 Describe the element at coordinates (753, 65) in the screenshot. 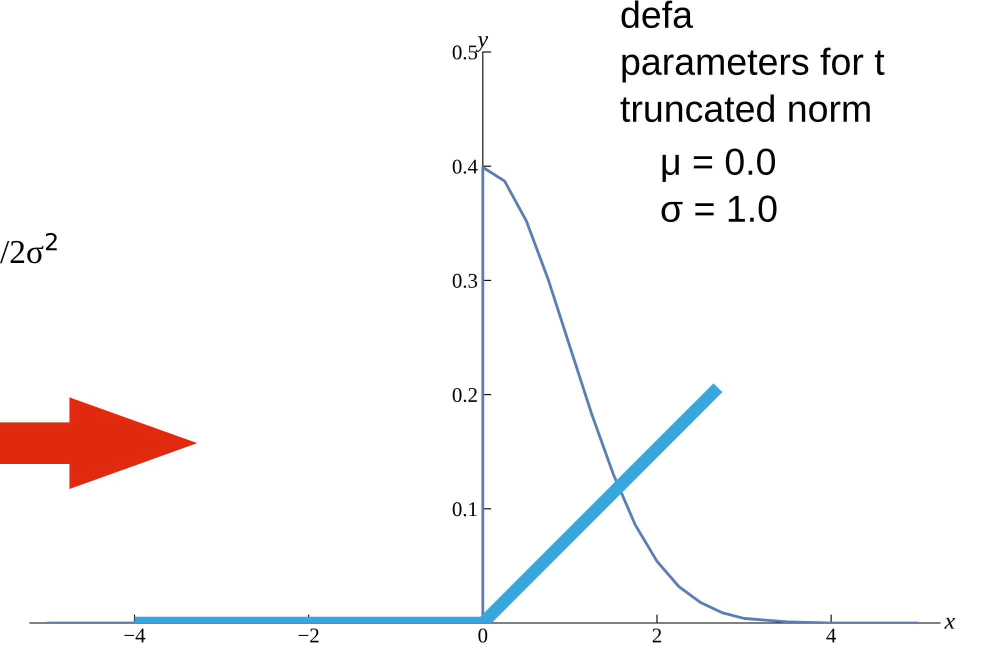

I see `annotation: parameters for t` at that location.